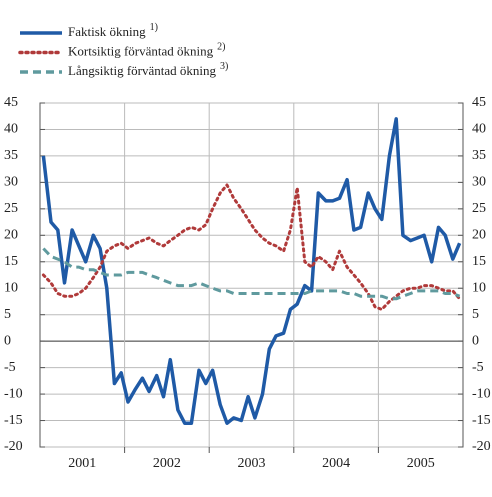  I want to click on y2-tick-label: -10, so click(481, 393).